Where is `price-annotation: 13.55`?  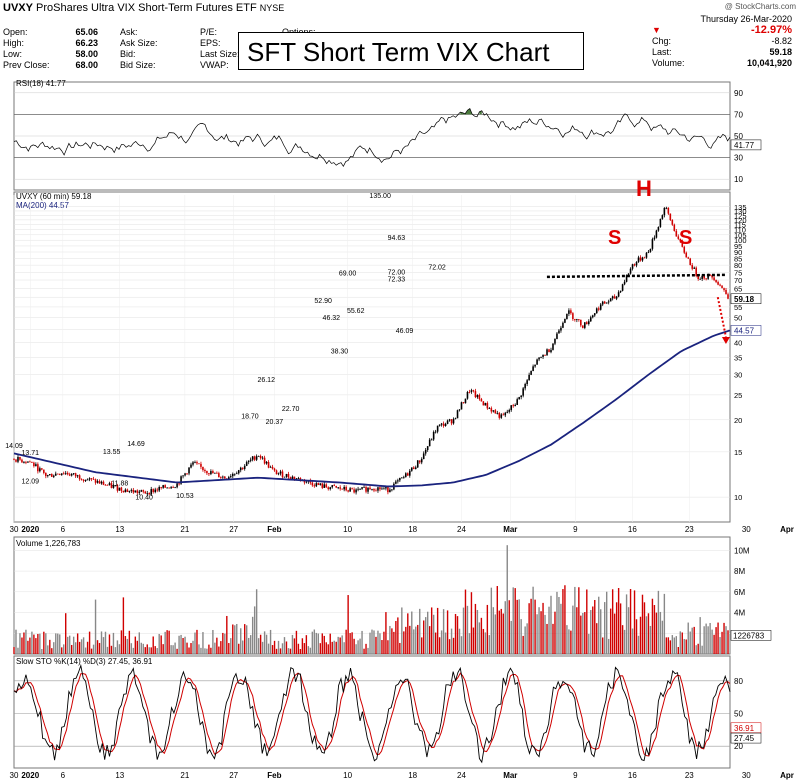
price-annotation: 13.55 is located at coordinates (112, 452).